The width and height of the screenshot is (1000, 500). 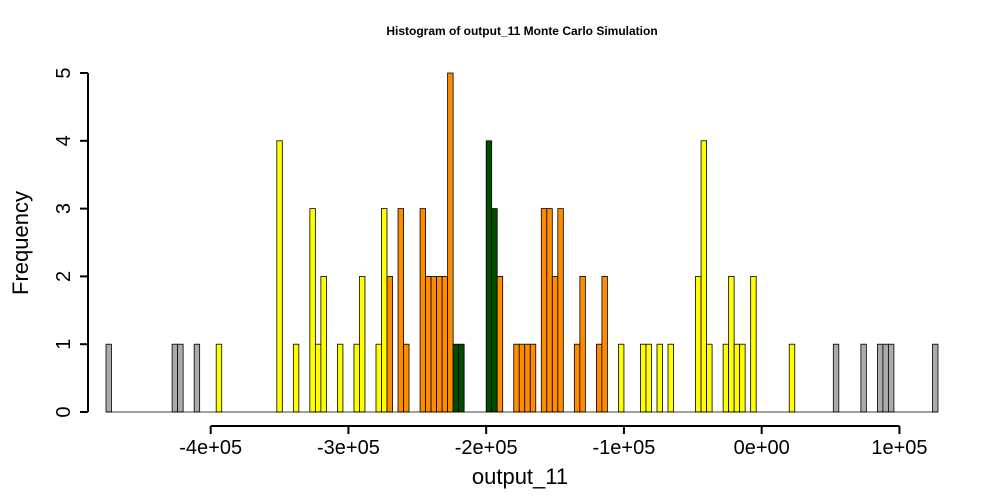 What do you see at coordinates (762, 448) in the screenshot?
I see `x-tick-label: 0e+00` at bounding box center [762, 448].